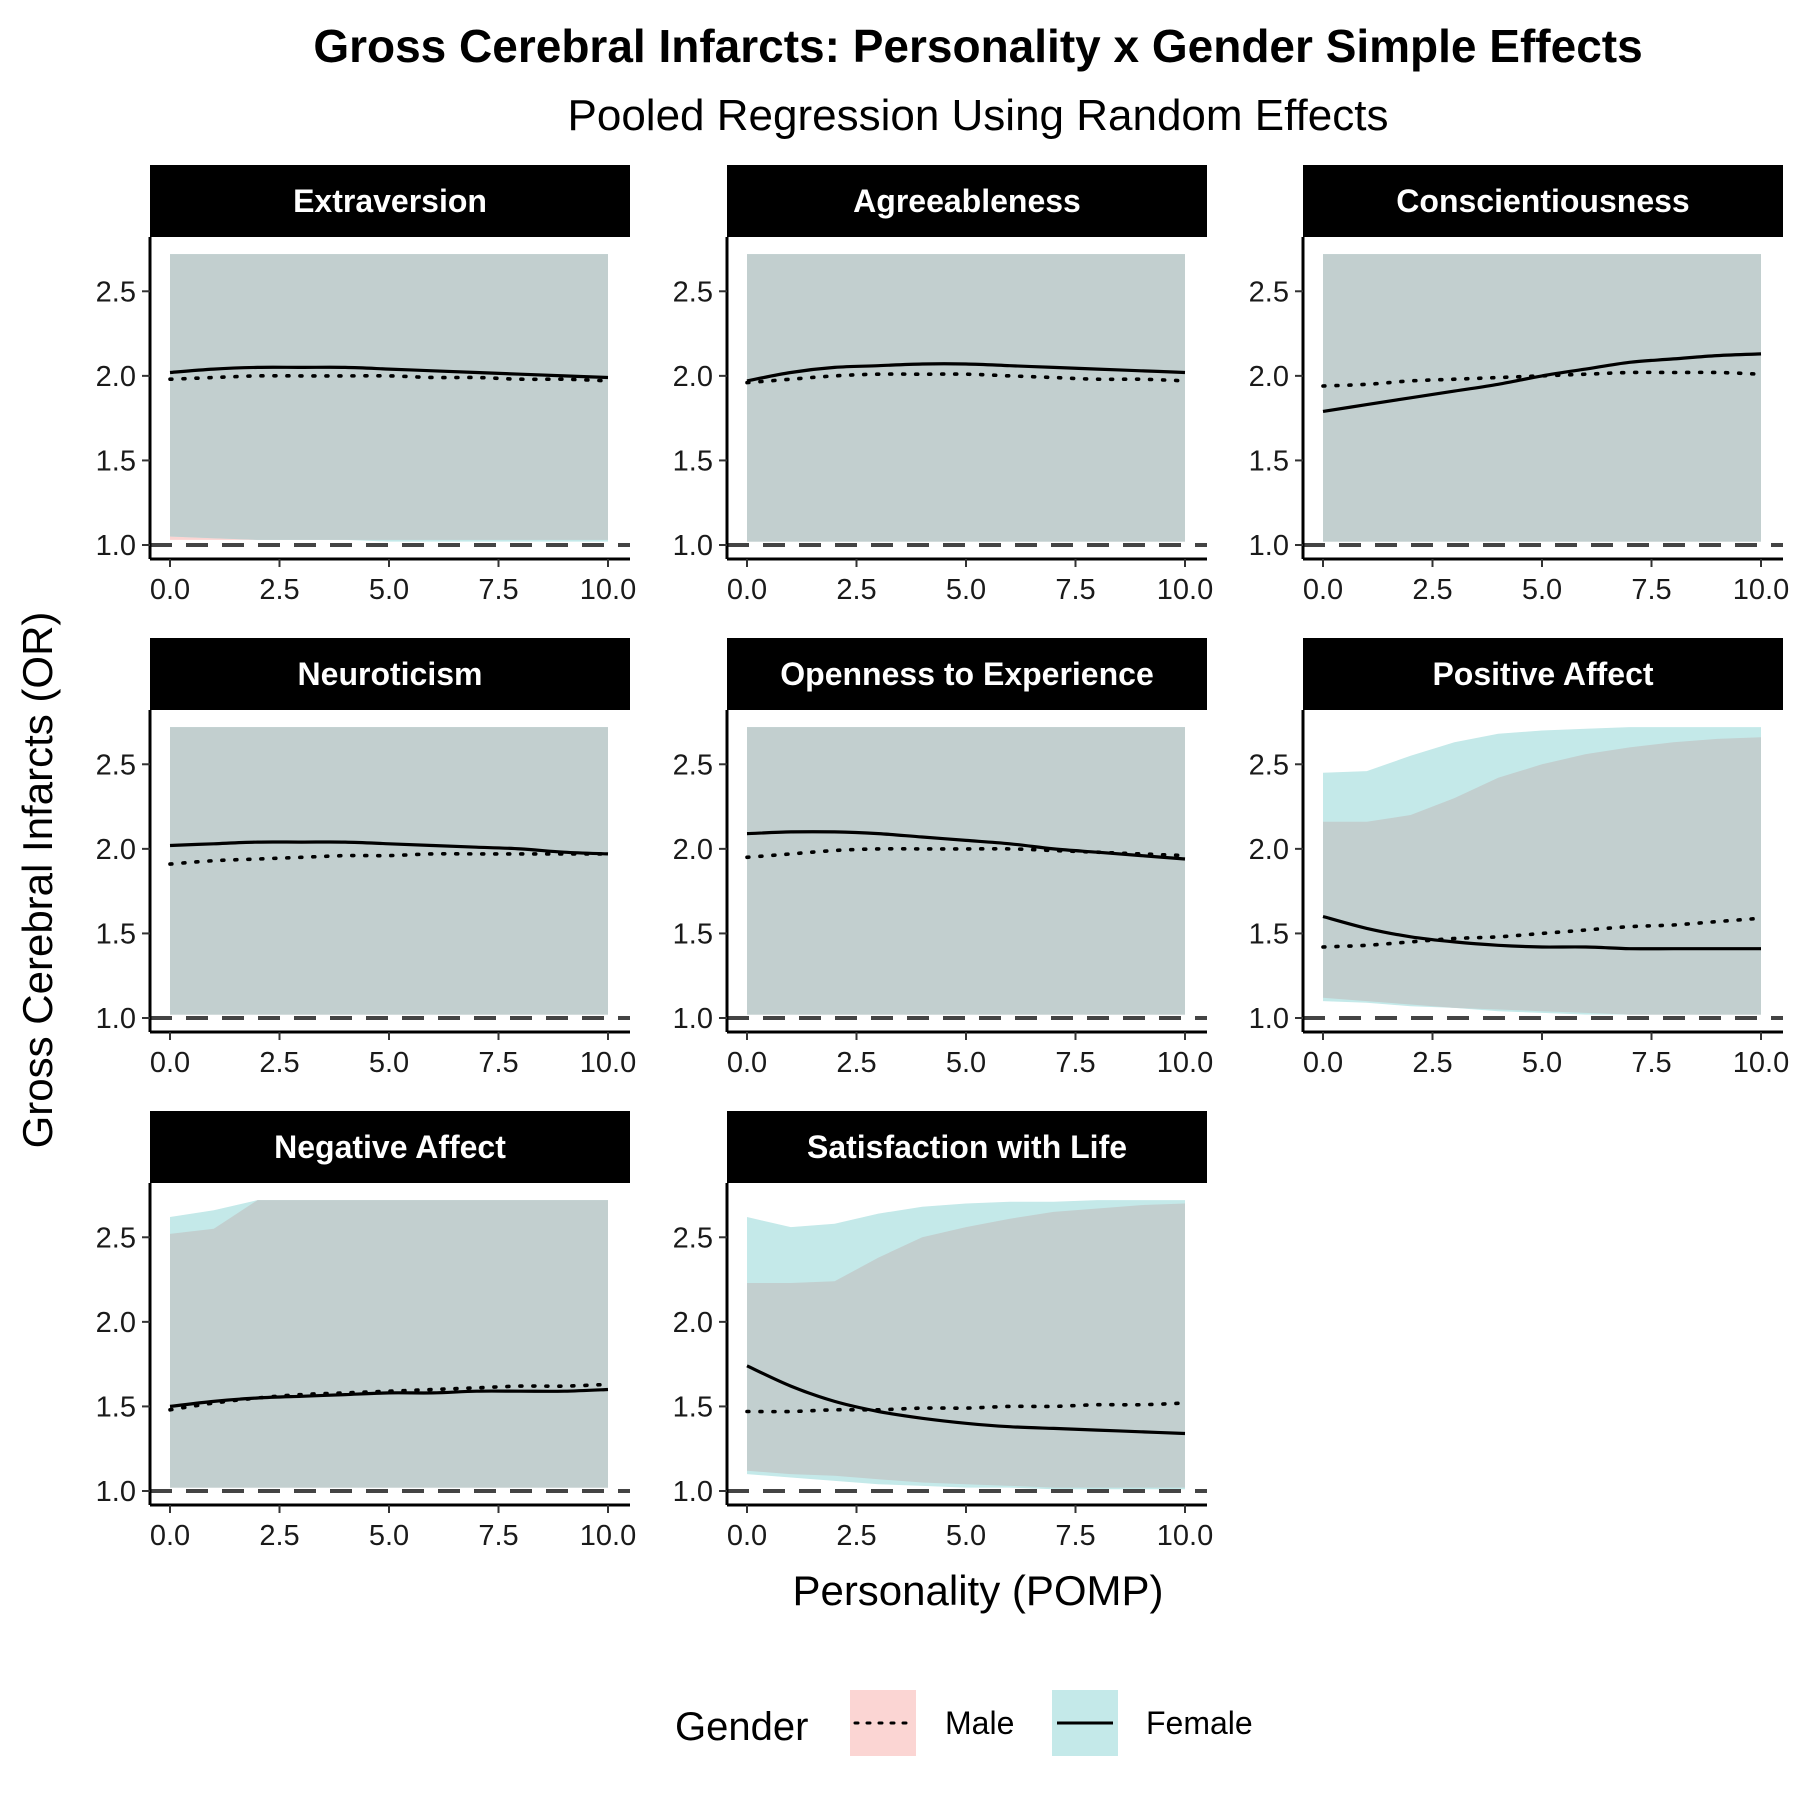  I want to click on legend-female-label: Female, so click(1199, 1723).